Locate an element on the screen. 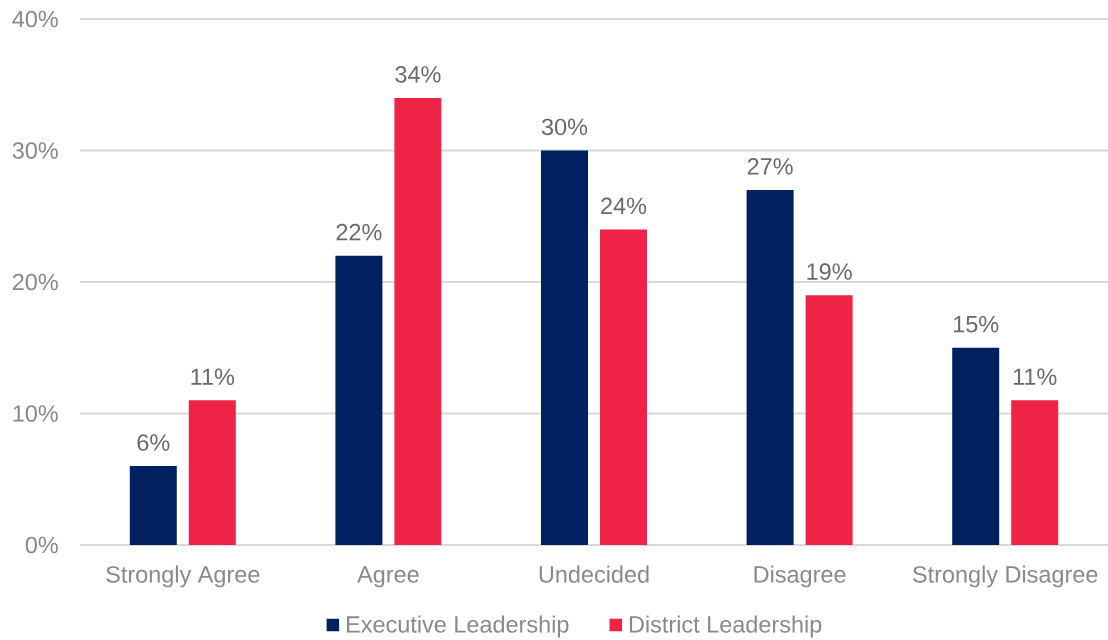  x-tick-label: Agree is located at coordinates (388, 577).